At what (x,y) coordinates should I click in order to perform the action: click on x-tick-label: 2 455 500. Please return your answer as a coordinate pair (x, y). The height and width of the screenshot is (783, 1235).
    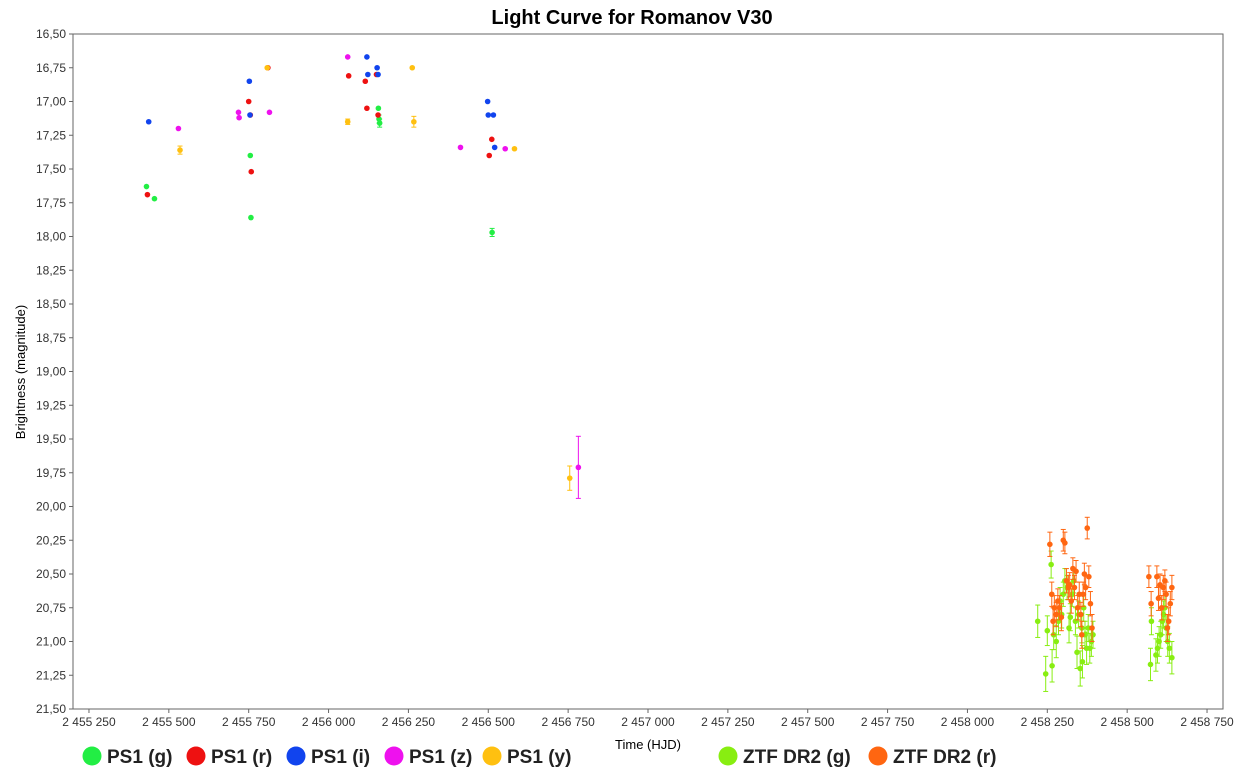
    Looking at the image, I should click on (169, 722).